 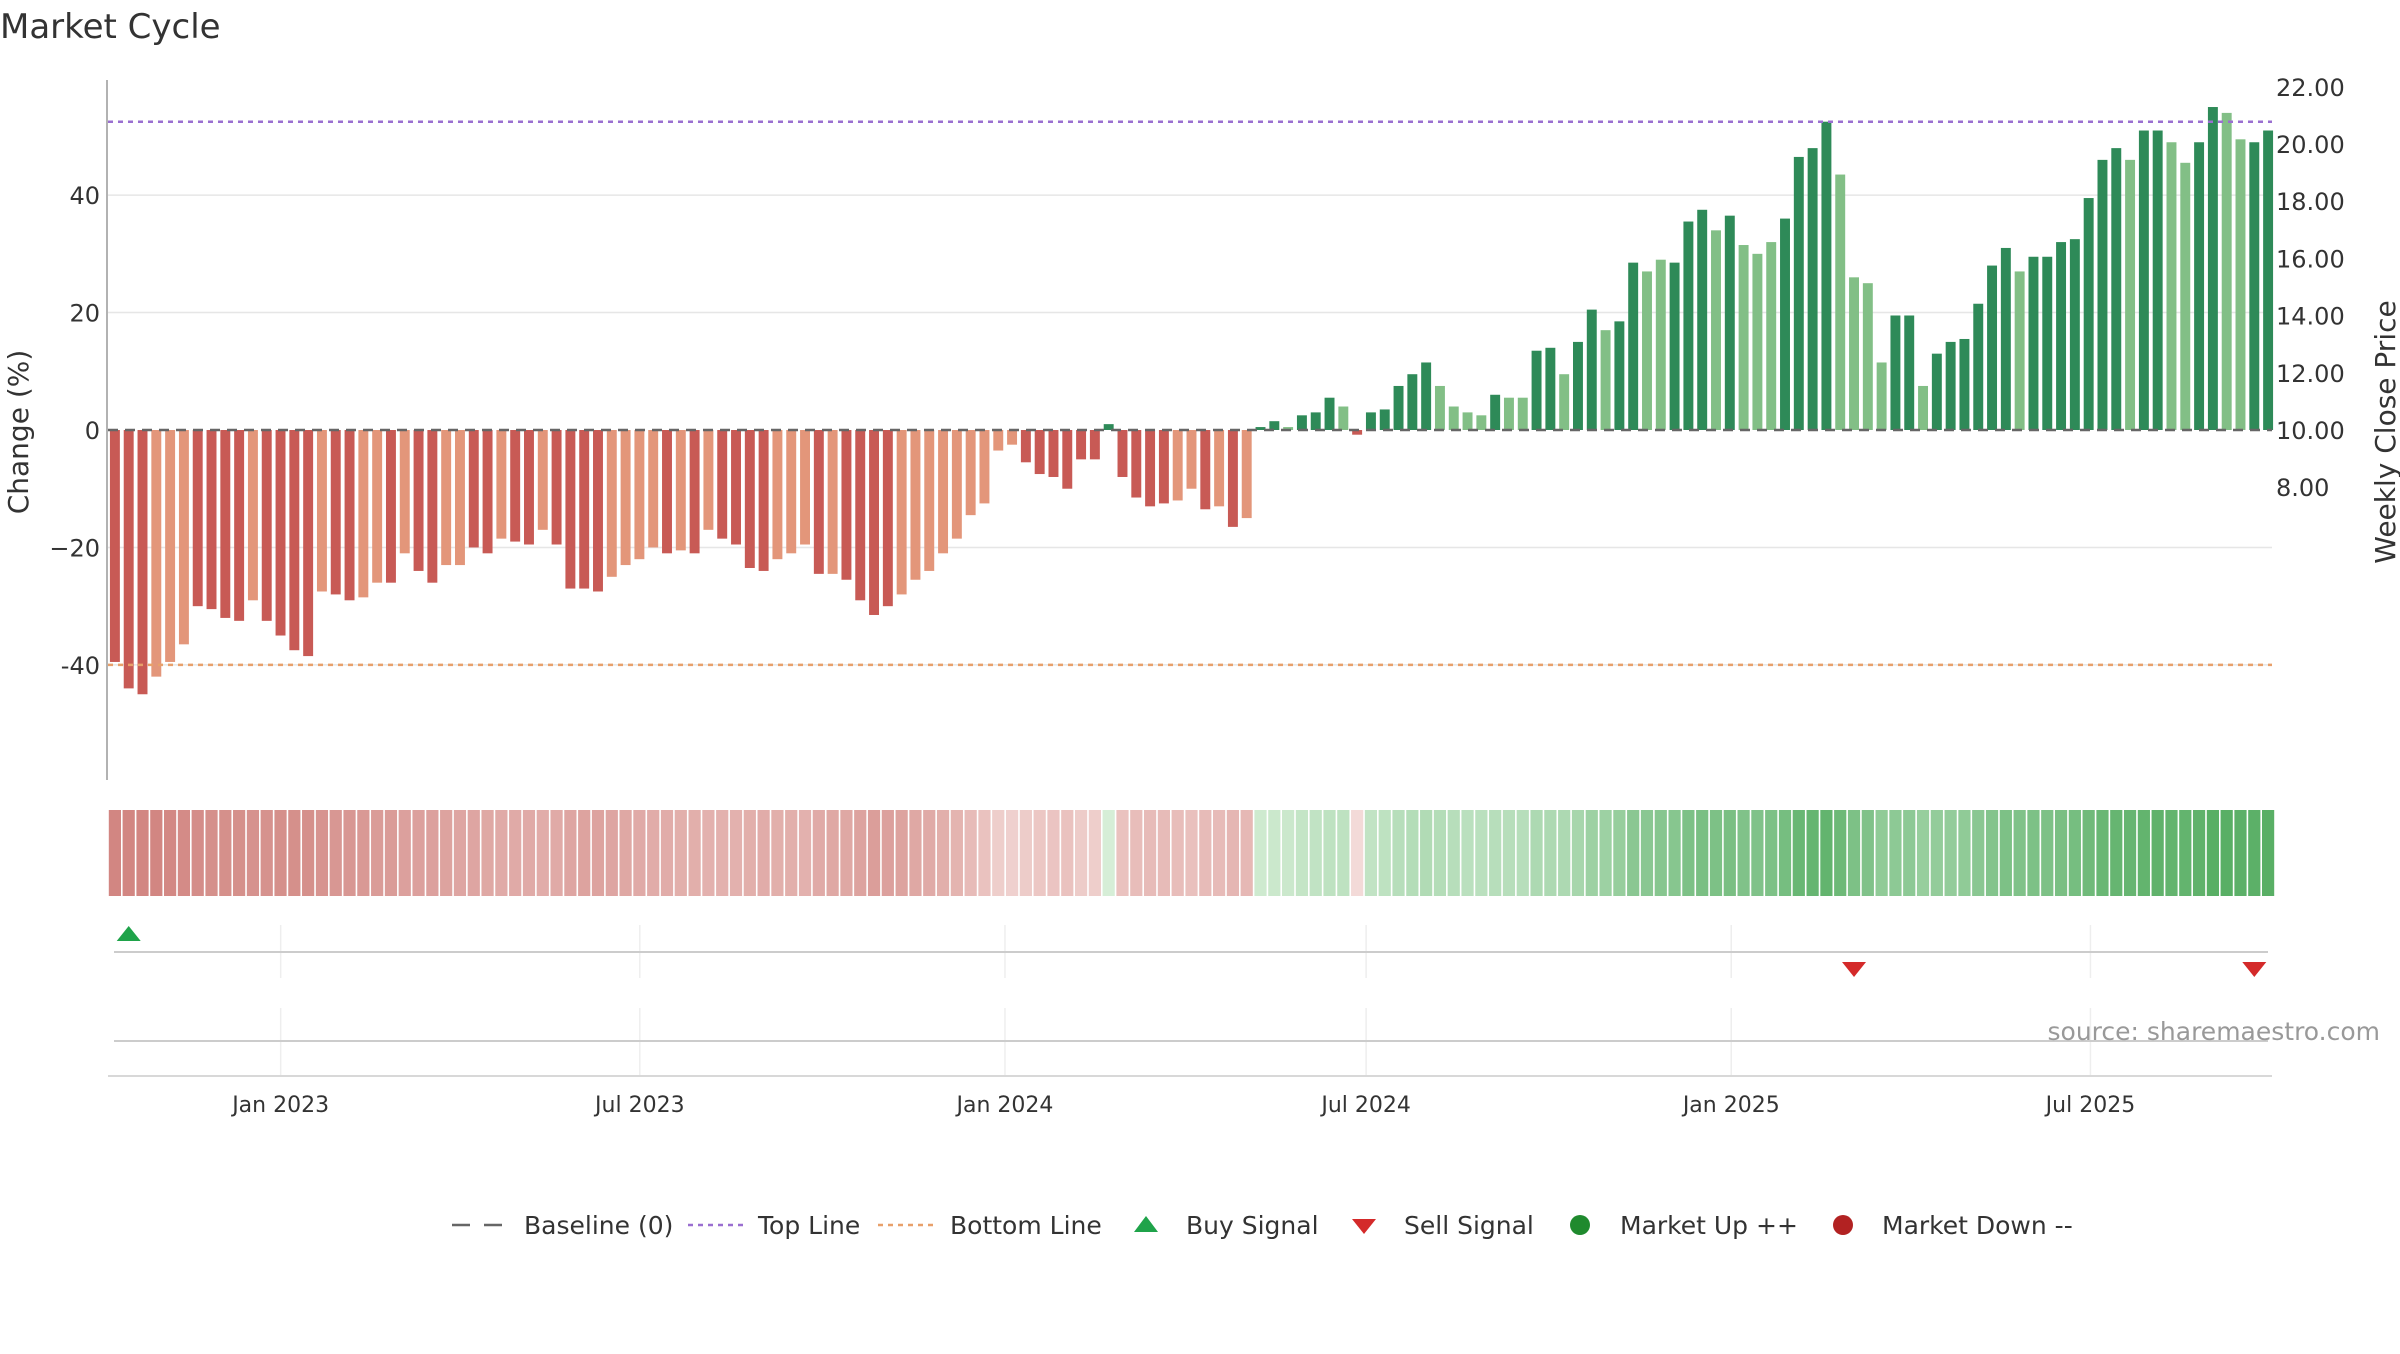 I want to click on market-strip, so click(x=1191, y=853).